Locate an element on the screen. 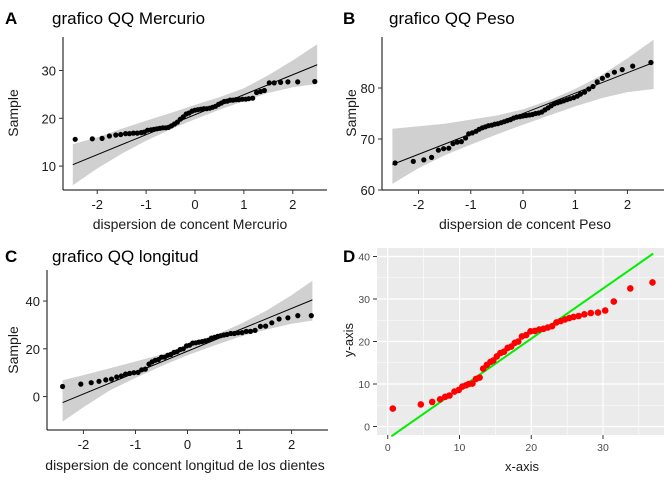  x-tick-label: 10 is located at coordinates (460, 448).